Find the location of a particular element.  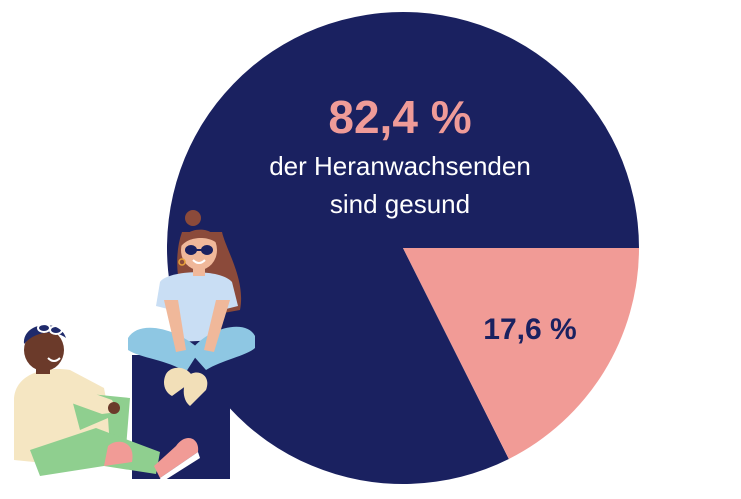

slice-description-line-2: sind gesund is located at coordinates (400, 204).